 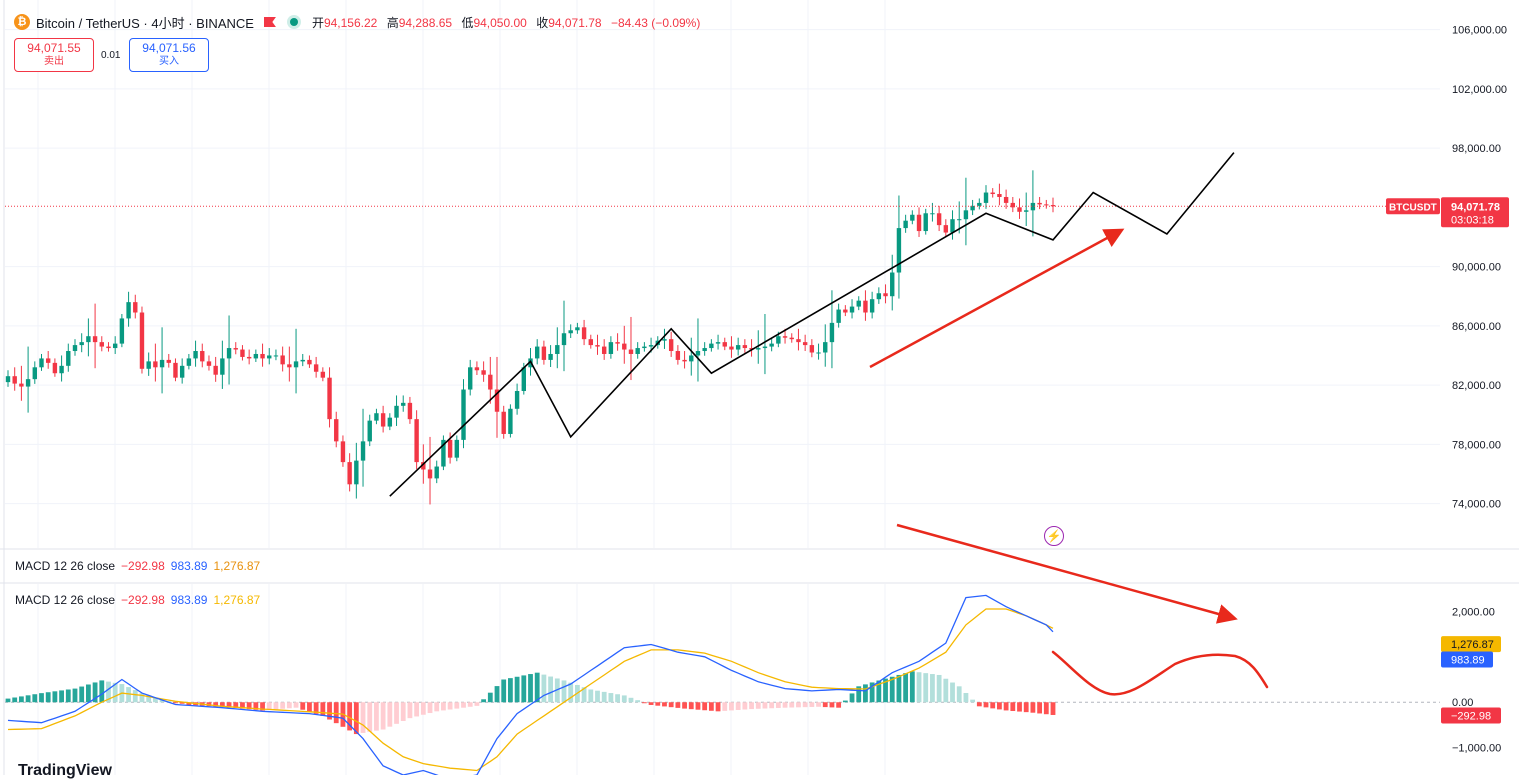 I want to click on macd-axis-tick: 2,000.00, so click(x=1473, y=612).